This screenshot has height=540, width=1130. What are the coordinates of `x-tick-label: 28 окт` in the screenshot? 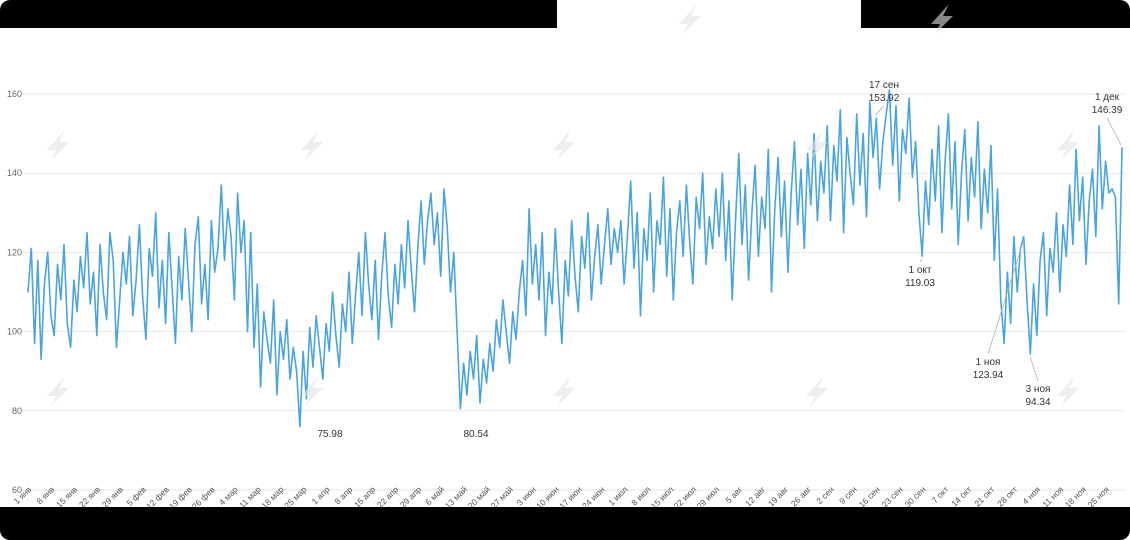 It's located at (1007, 496).